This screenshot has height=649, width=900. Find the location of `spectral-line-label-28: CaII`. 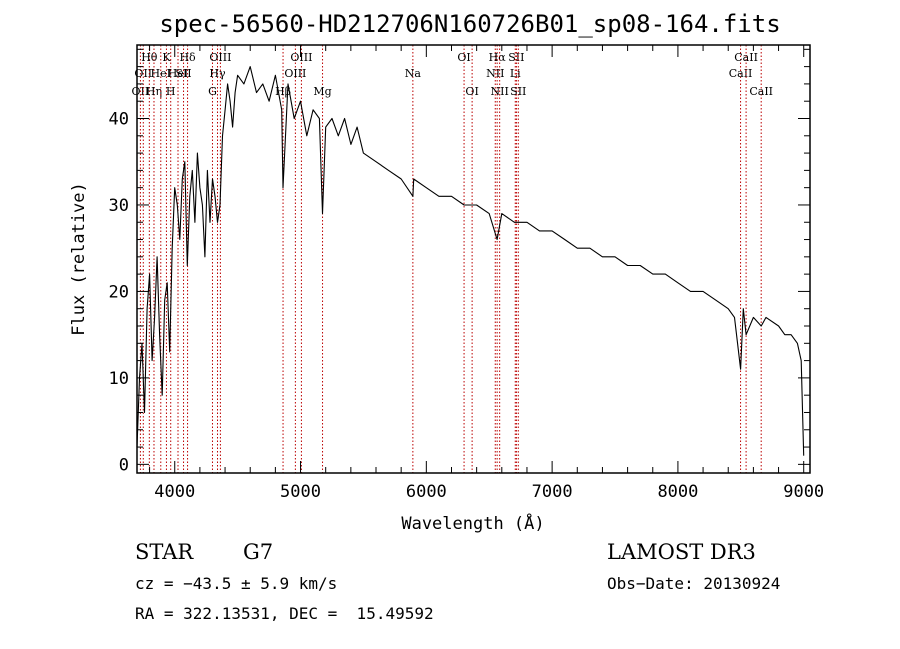

spectral-line-label-28: CaII is located at coordinates (761, 91).